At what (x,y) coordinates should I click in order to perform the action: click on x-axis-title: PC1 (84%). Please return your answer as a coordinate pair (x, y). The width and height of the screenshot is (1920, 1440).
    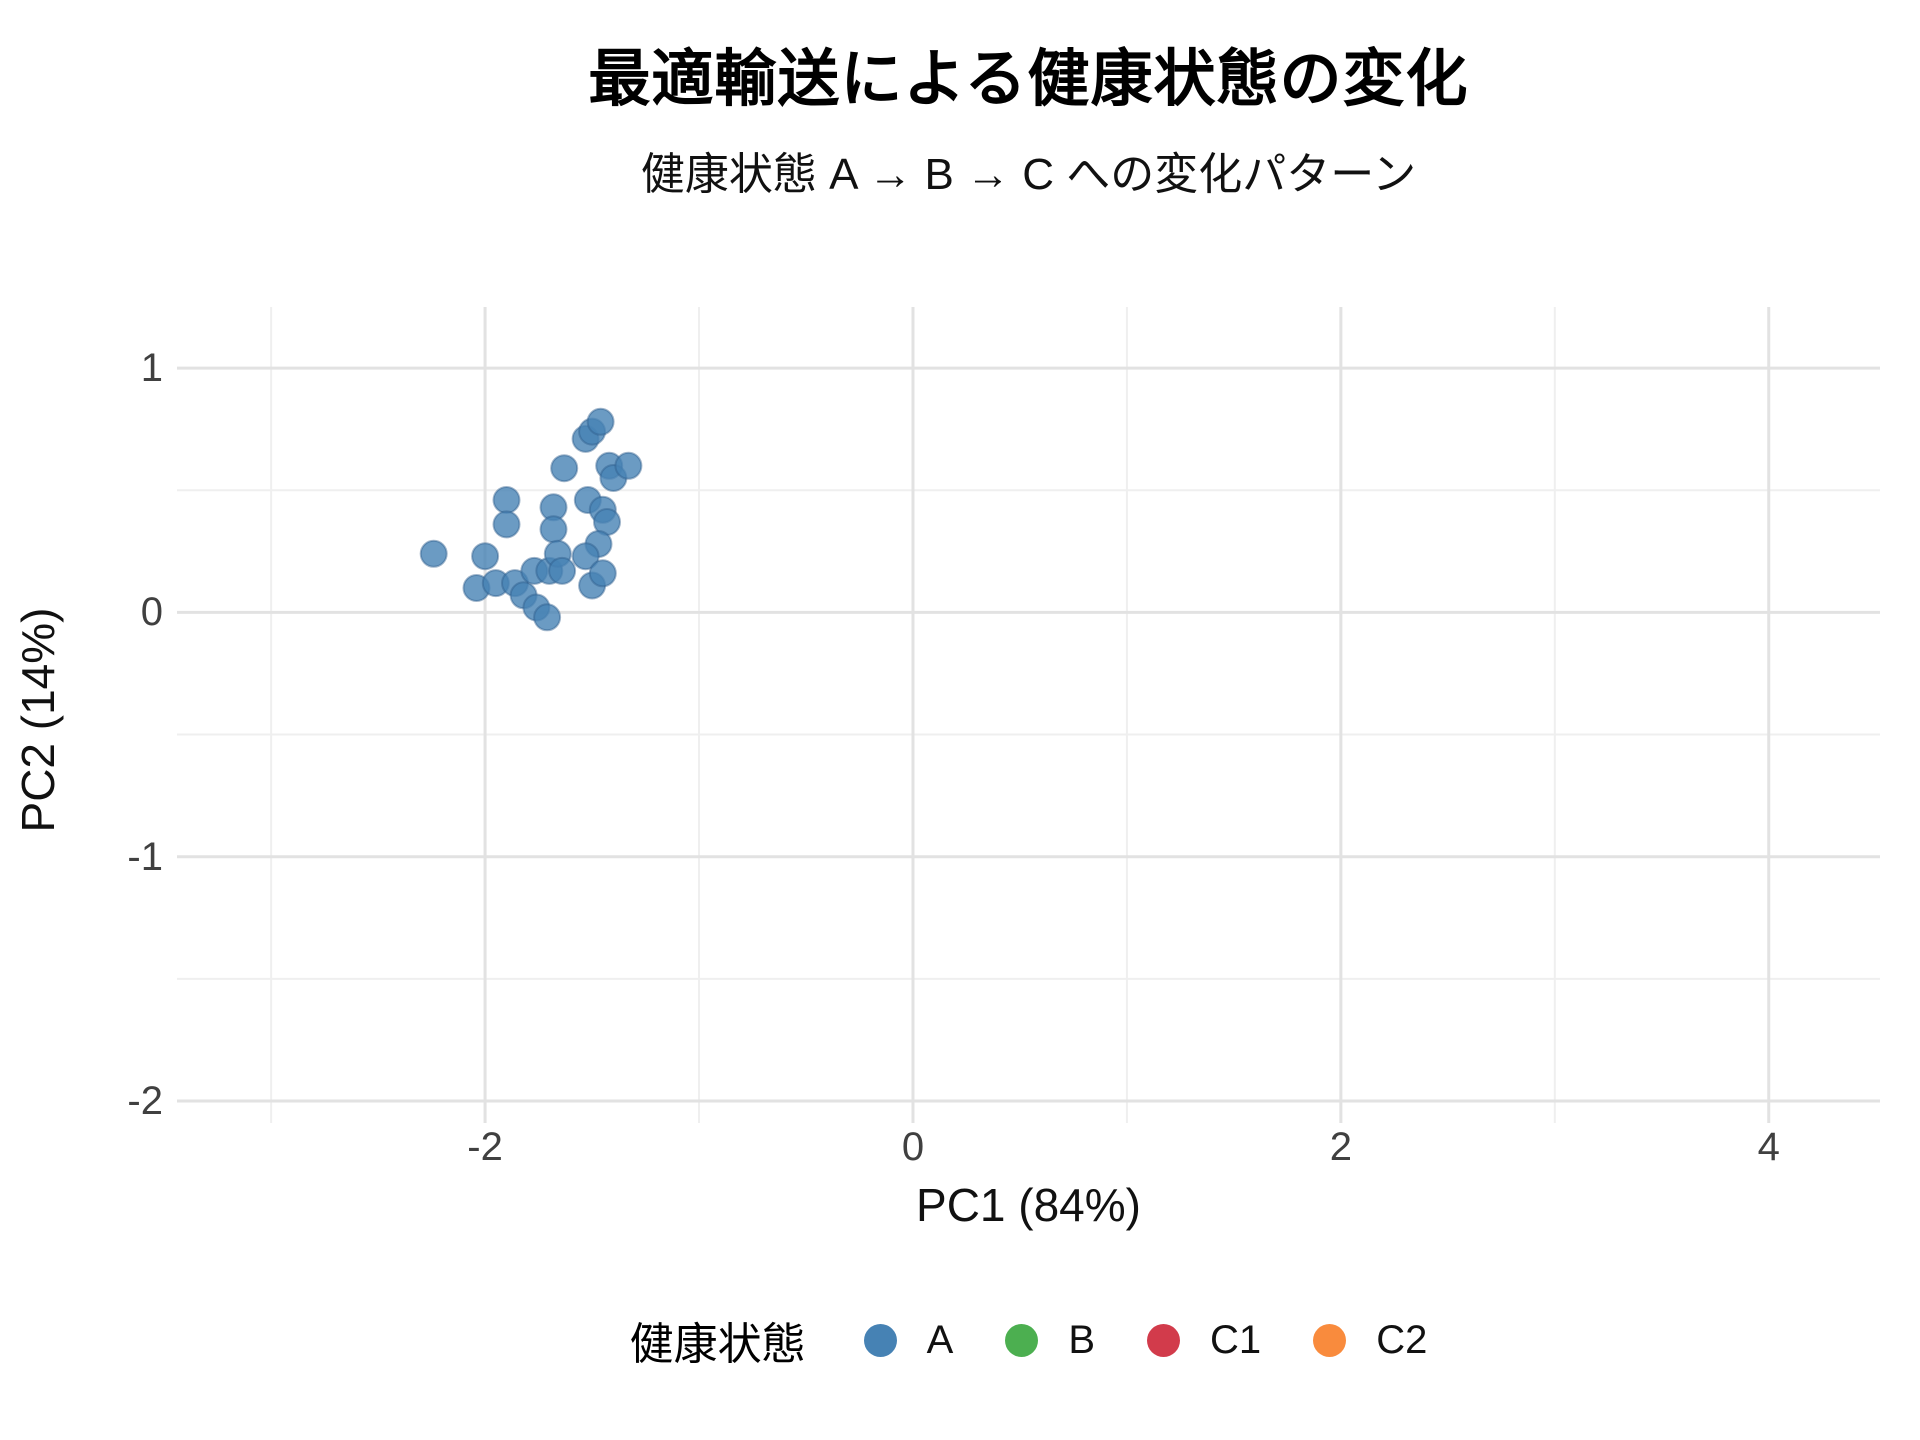
    Looking at the image, I should click on (1028, 1205).